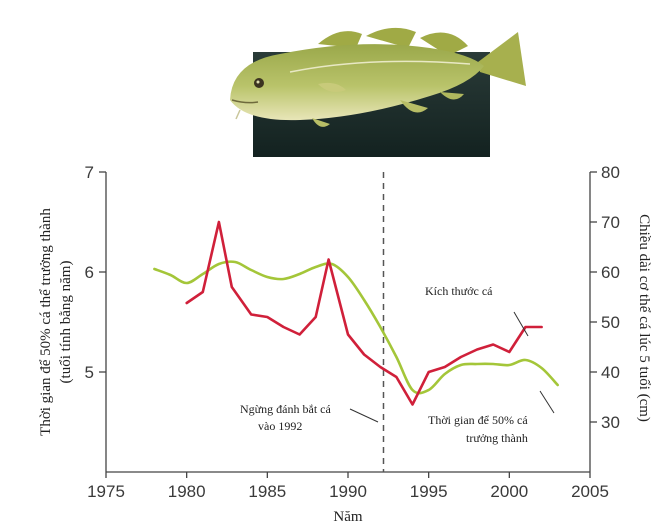 The height and width of the screenshot is (530, 669). What do you see at coordinates (89, 372) in the screenshot?
I see `y-left-tick-label: 5` at bounding box center [89, 372].